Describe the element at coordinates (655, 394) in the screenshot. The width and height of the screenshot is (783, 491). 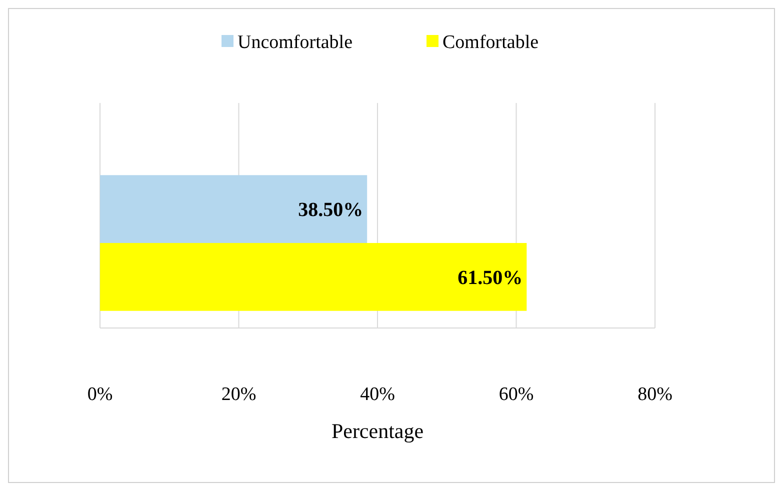
I see `x-tick-label: 80%` at that location.